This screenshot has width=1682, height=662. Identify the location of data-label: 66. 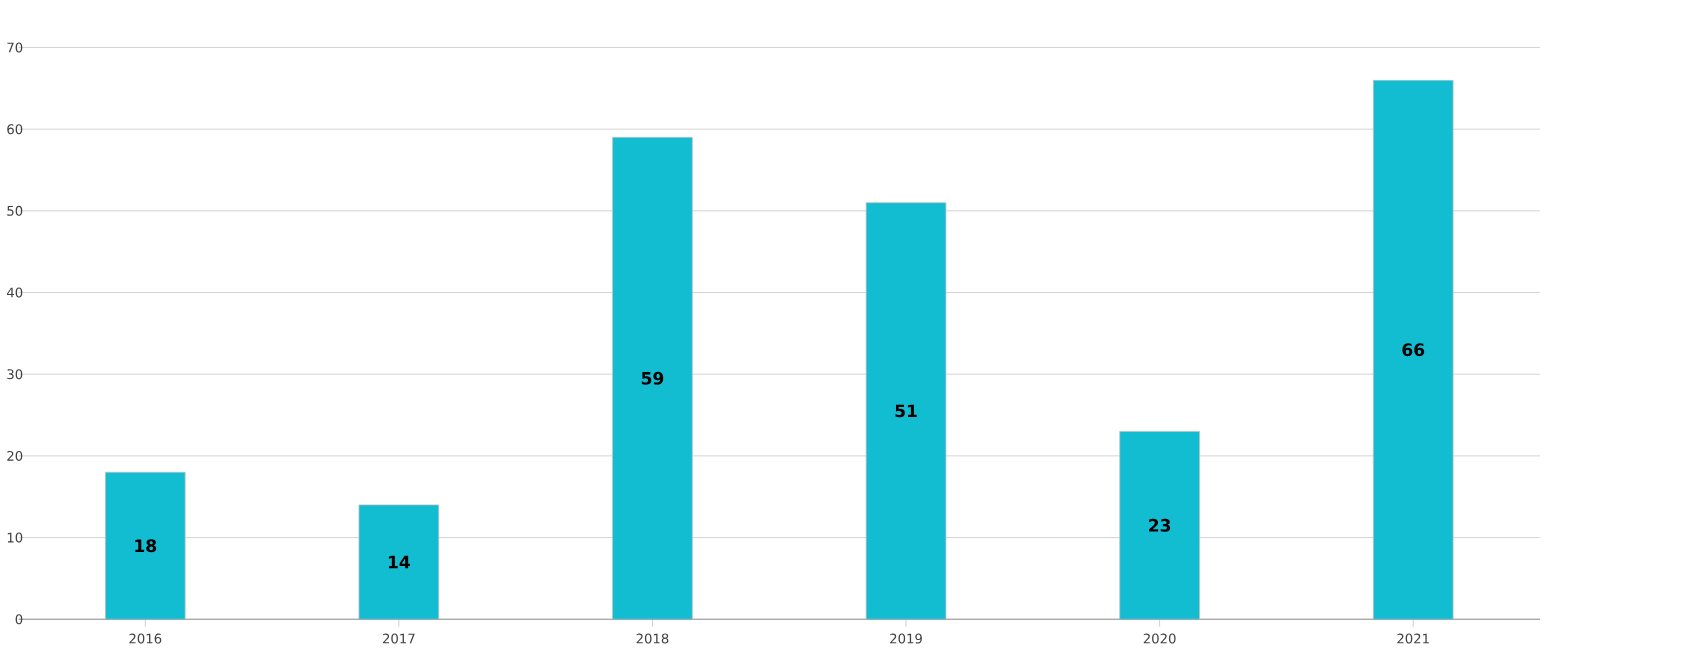
(1413, 349).